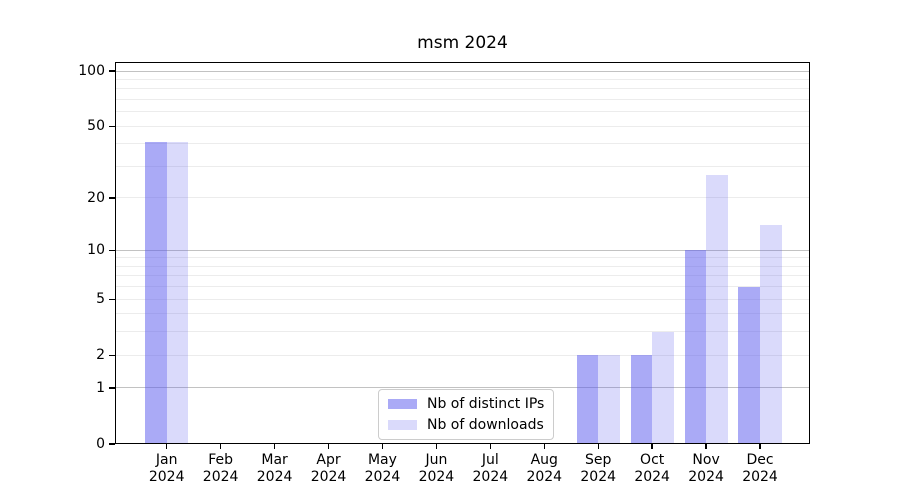  I want to click on legend-swatch-downloads, so click(402, 425).